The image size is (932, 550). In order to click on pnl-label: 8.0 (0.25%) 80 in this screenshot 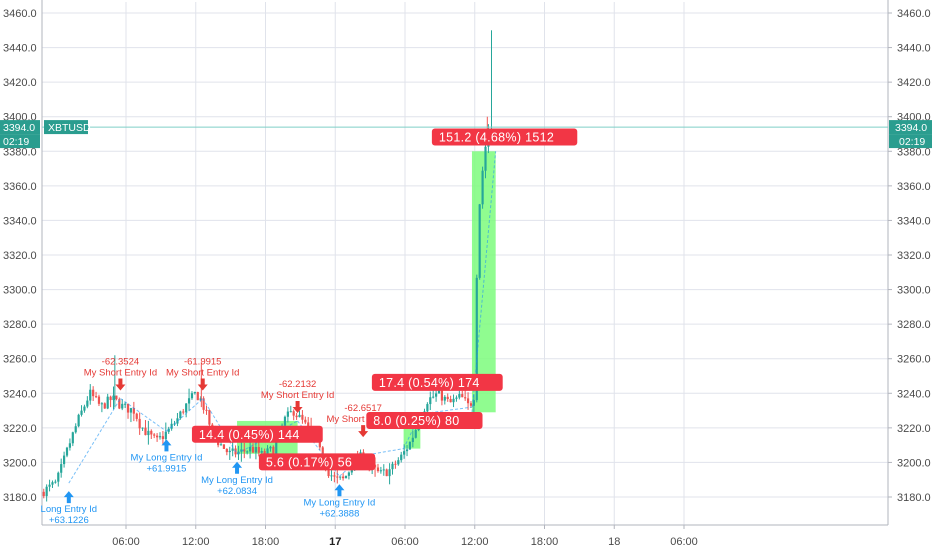, I will do `click(416, 421)`.